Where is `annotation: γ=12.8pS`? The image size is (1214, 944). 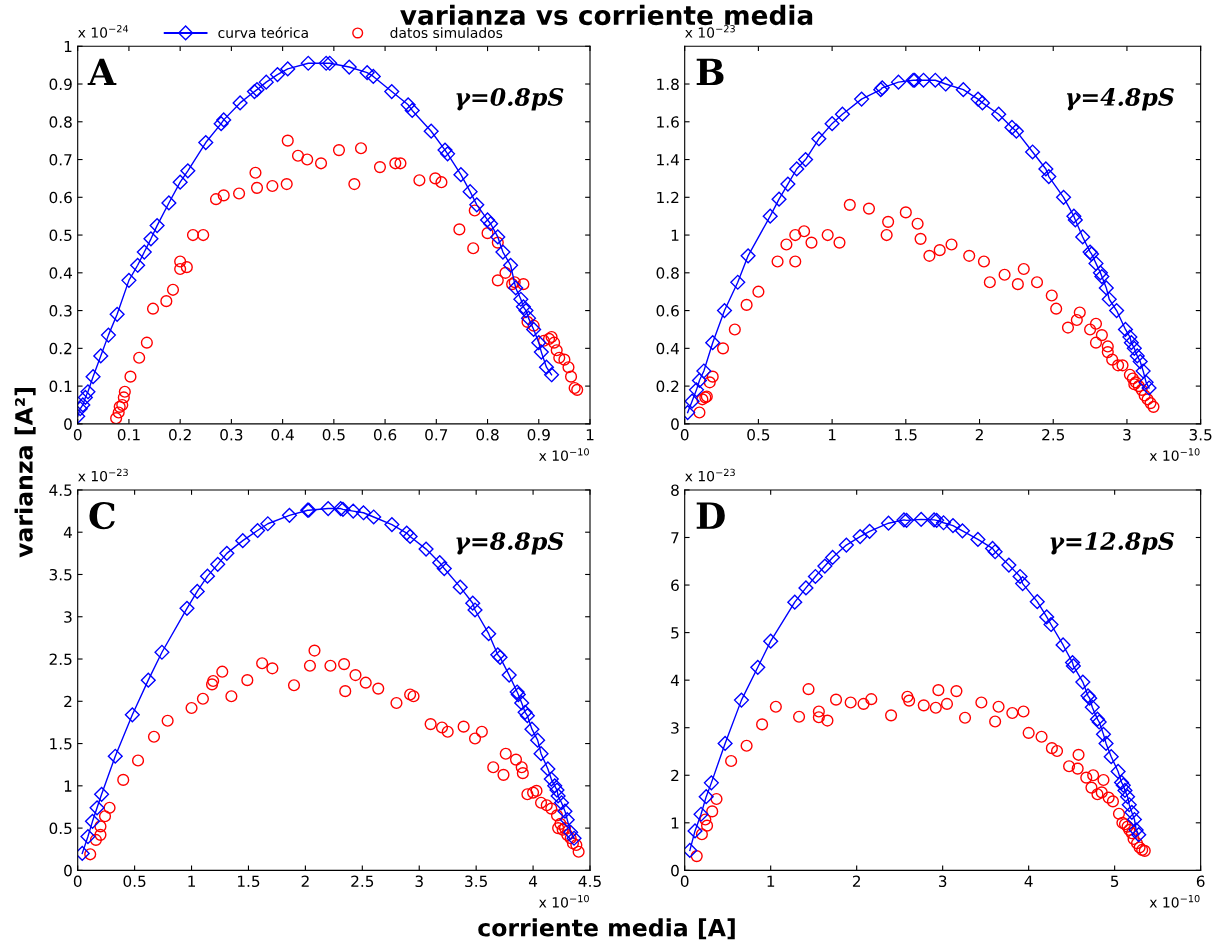 annotation: γ=12.8pS is located at coordinates (1112, 543).